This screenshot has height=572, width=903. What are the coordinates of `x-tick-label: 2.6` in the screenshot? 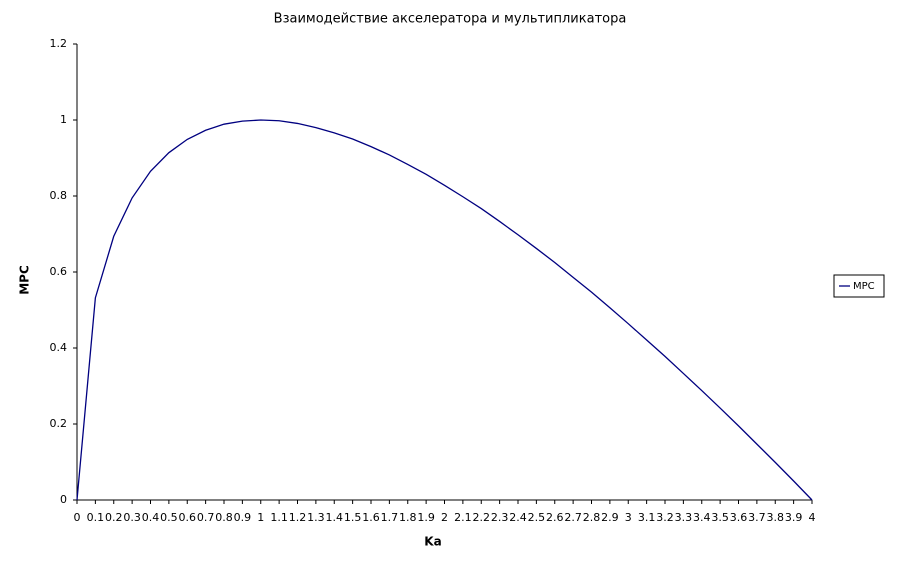 It's located at (555, 517).